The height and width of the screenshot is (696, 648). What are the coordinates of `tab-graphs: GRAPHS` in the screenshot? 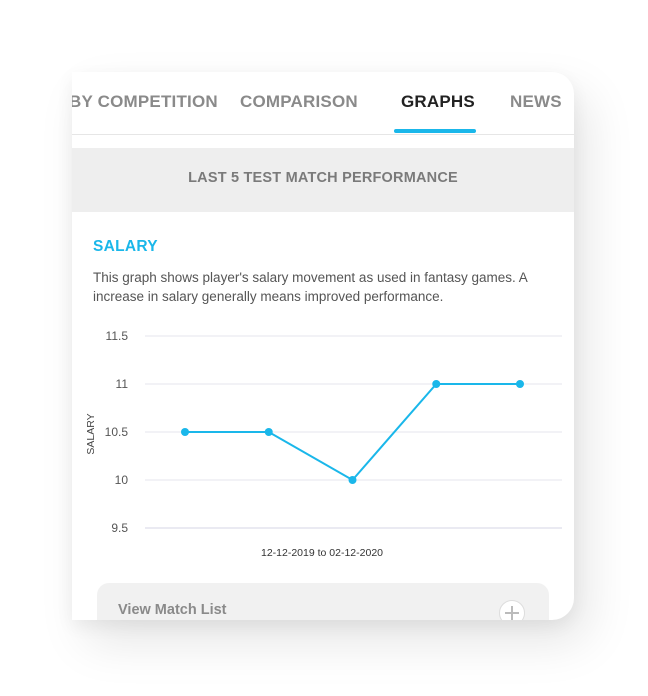 It's located at (438, 101).